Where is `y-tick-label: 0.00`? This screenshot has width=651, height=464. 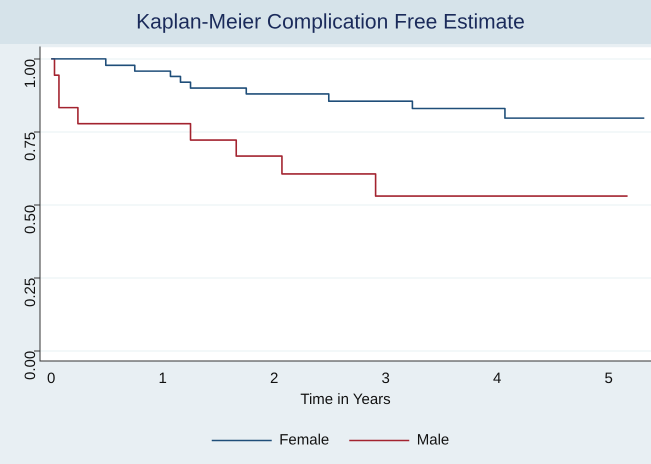
y-tick-label: 0.00 is located at coordinates (31, 365).